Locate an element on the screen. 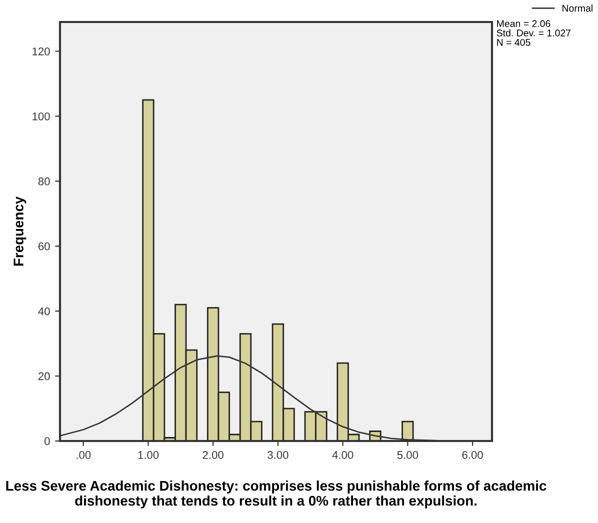 This screenshot has height=523, width=598. x-tick-label: 6.00 is located at coordinates (472, 455).